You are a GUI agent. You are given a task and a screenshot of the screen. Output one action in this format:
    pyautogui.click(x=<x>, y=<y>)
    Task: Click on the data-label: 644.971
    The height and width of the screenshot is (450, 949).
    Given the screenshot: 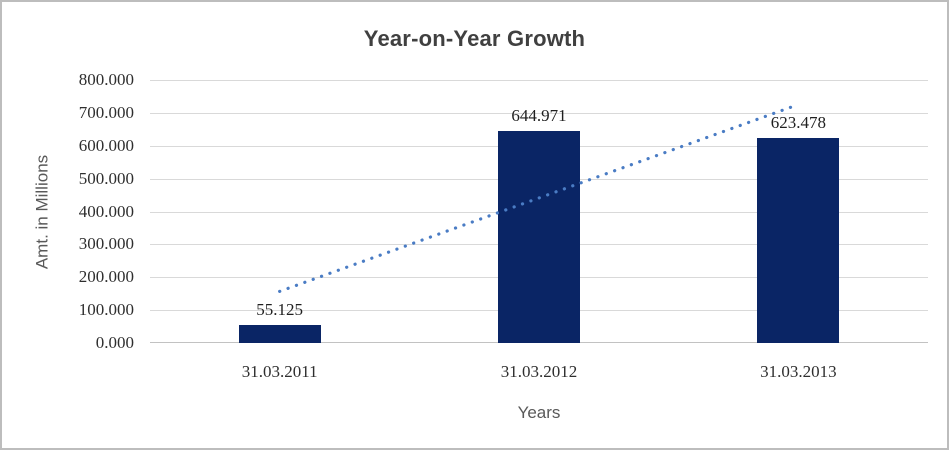 What is the action you would take?
    pyautogui.click(x=539, y=115)
    